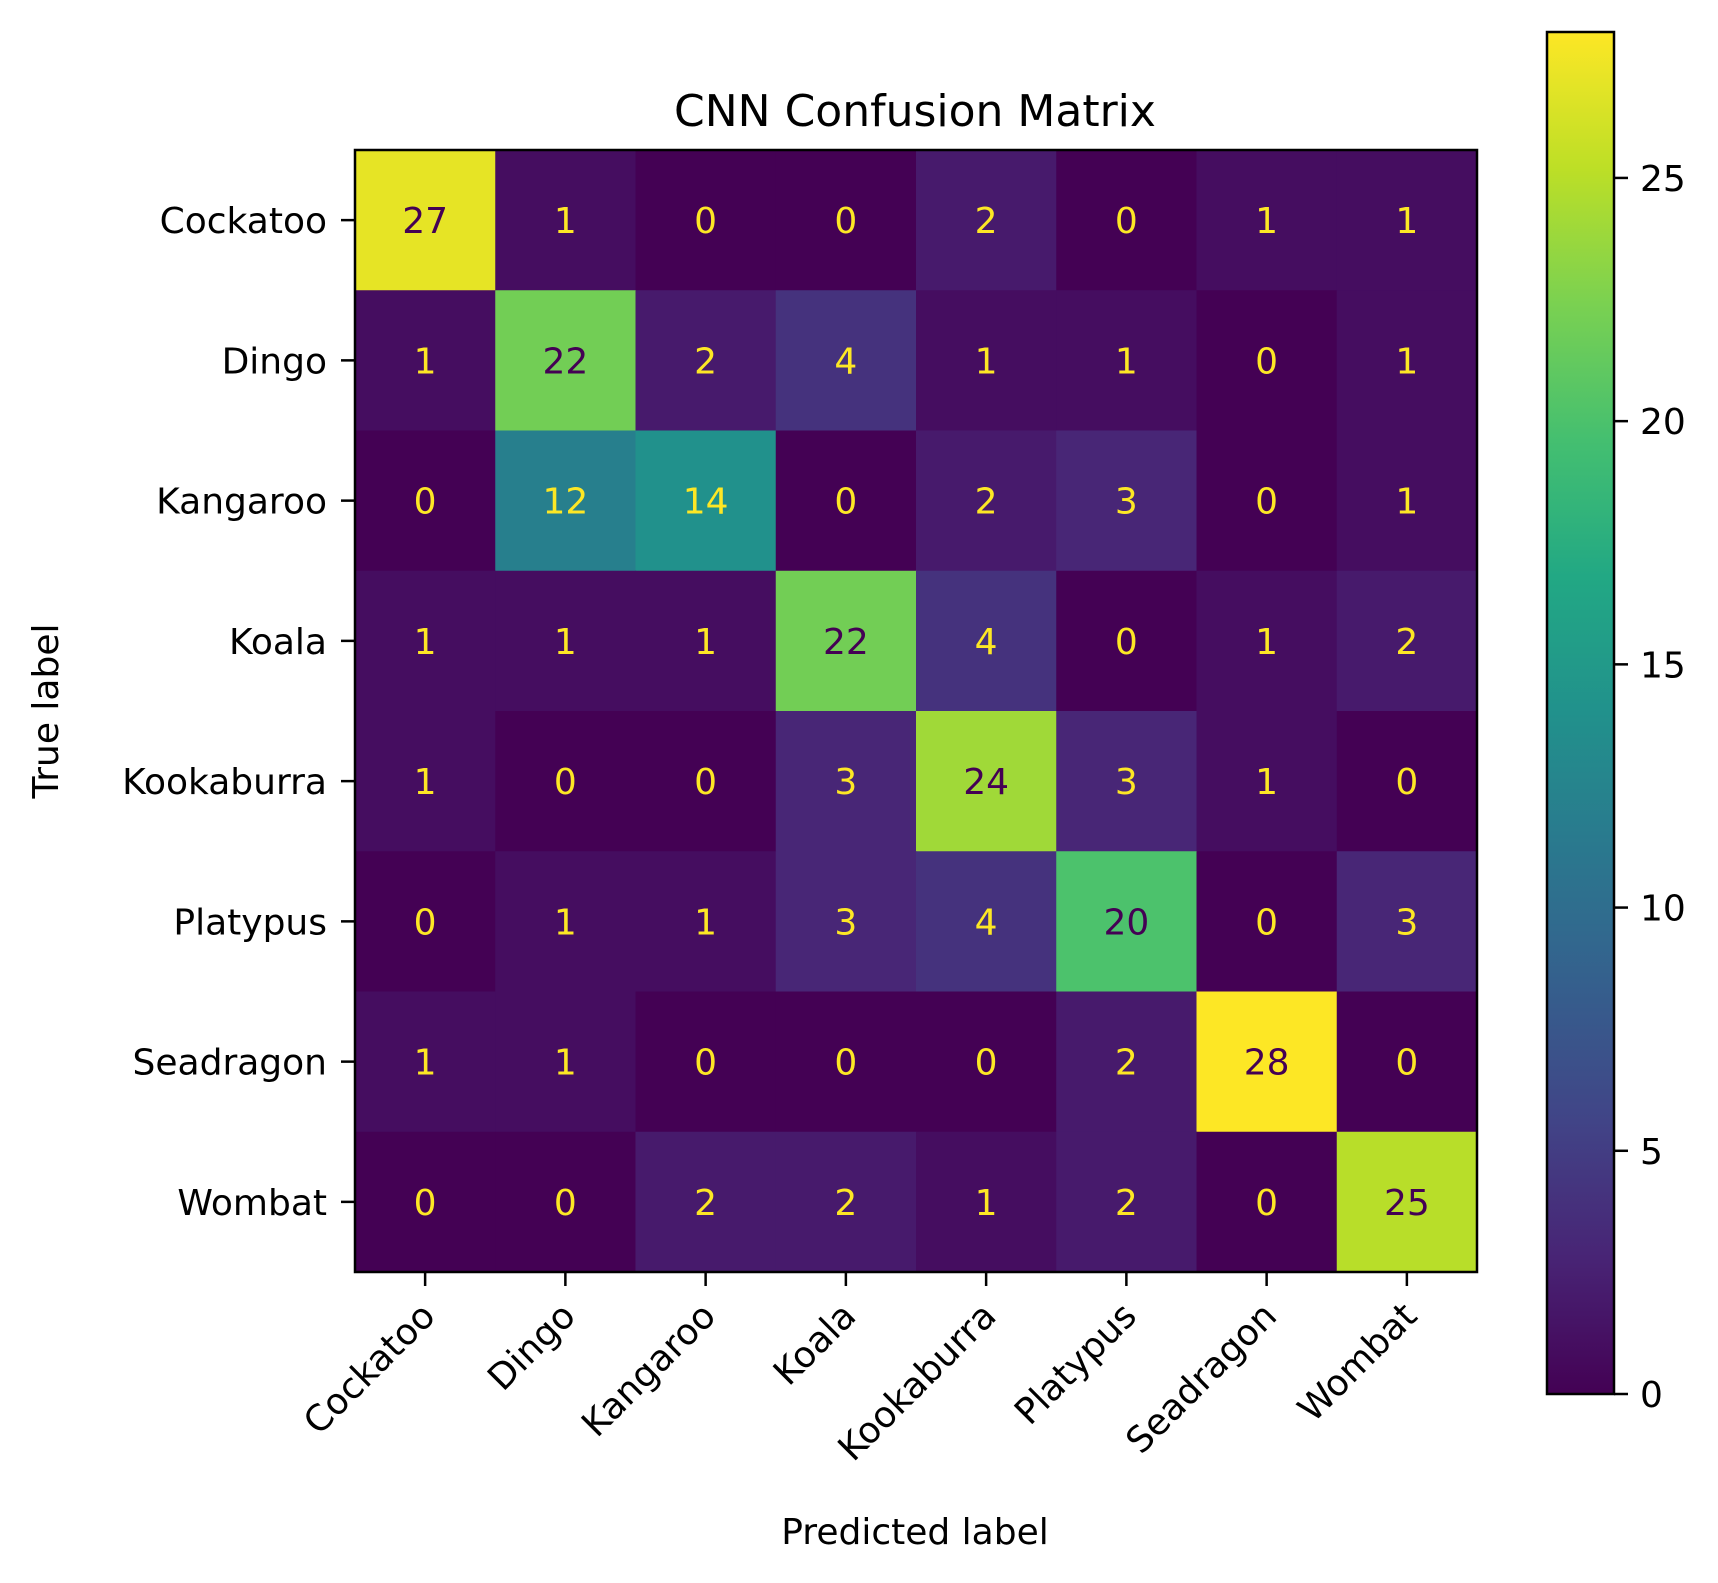 The width and height of the screenshot is (1718, 1583). I want to click on cell-value-label: 25, so click(1407, 1203).